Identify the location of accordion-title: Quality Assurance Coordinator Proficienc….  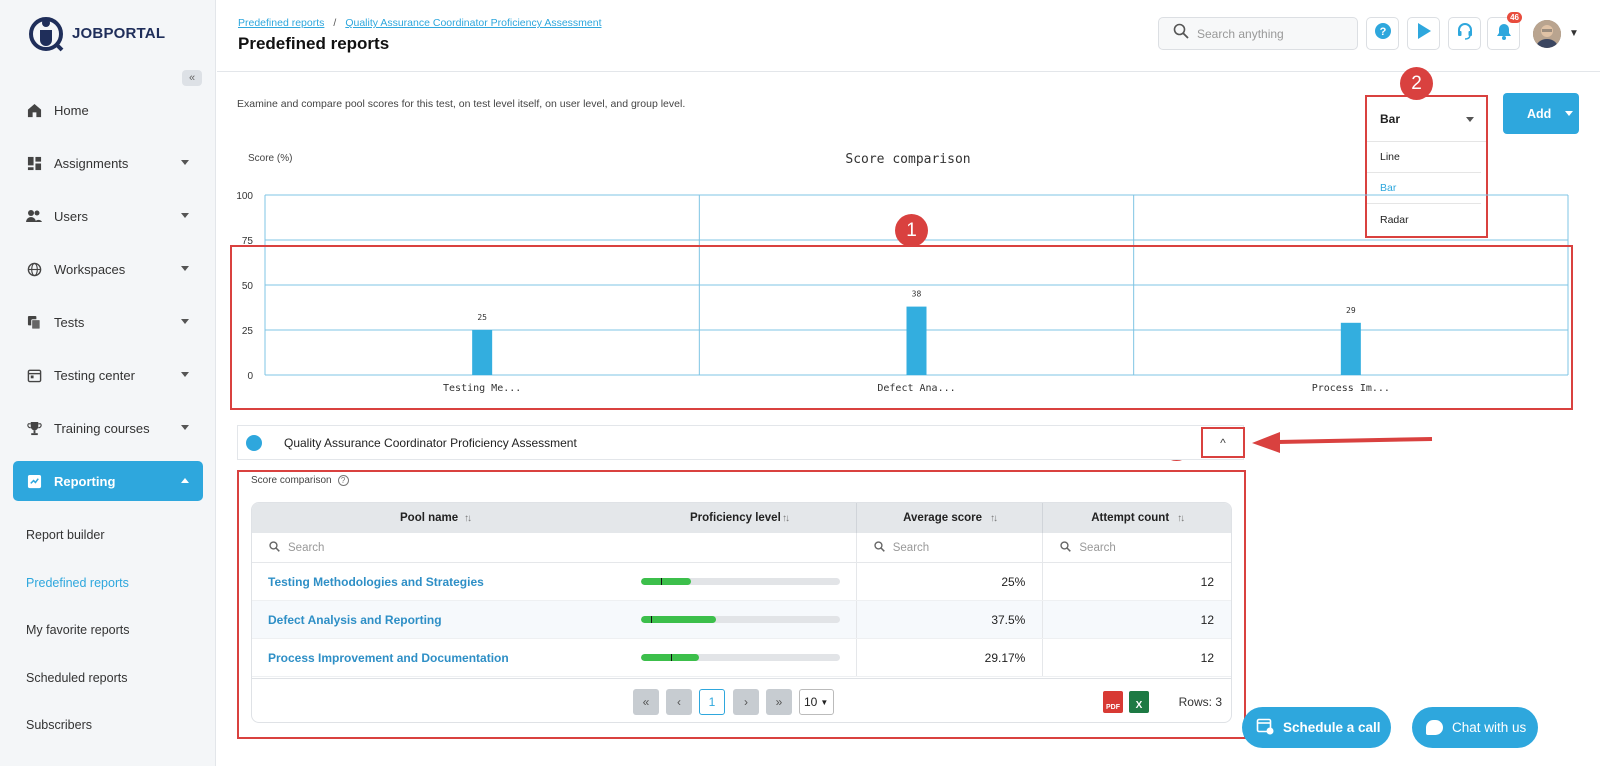
(430, 443).